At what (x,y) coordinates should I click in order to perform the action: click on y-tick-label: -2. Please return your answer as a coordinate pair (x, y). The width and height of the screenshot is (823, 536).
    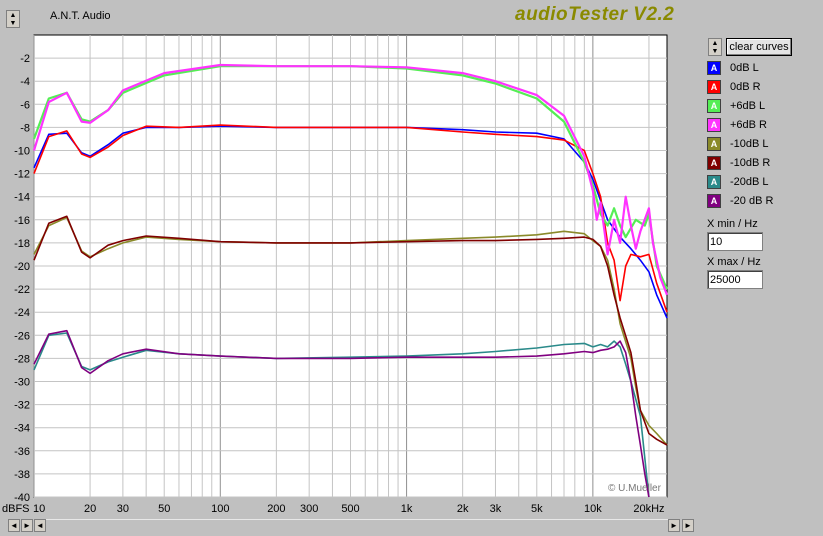
    Looking at the image, I should click on (25, 59).